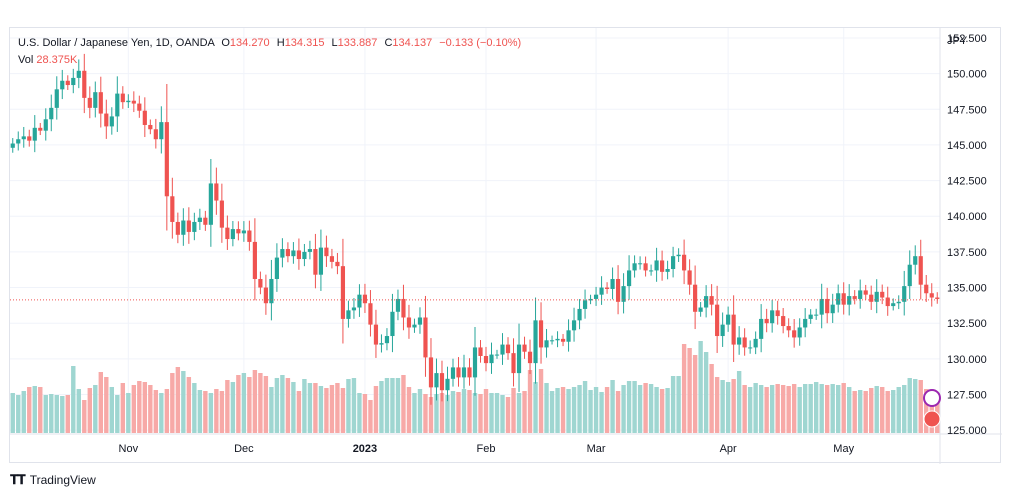  What do you see at coordinates (932, 419) in the screenshot?
I see `economic-event-flag-icon` at bounding box center [932, 419].